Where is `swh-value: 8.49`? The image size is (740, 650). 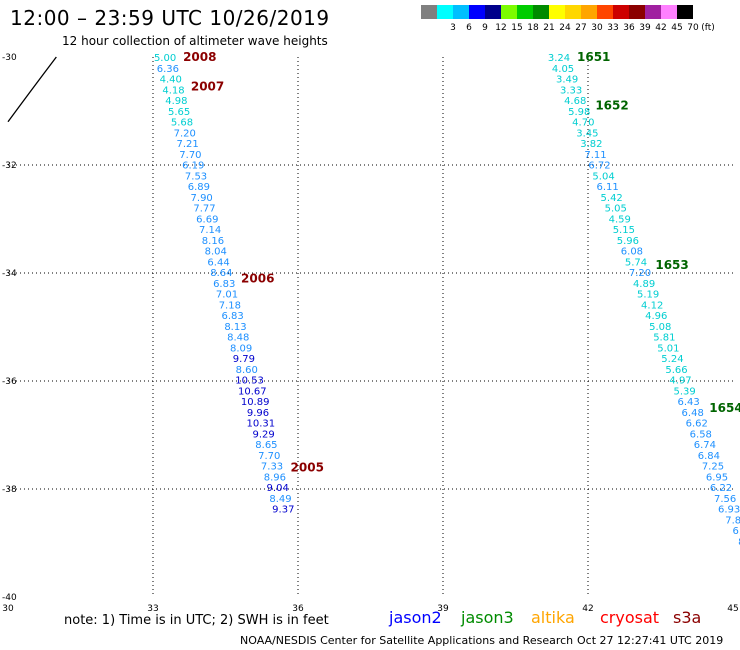 swh-value: 8.49 is located at coordinates (280, 499).